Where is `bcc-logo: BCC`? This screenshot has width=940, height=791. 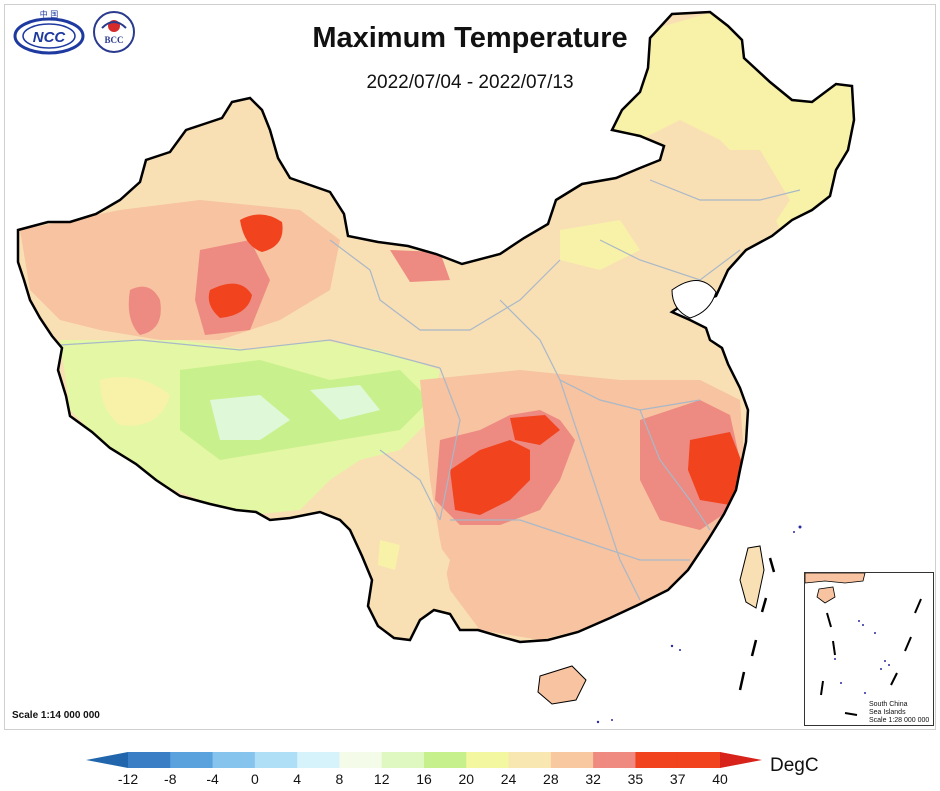 bcc-logo: BCC is located at coordinates (114, 32).